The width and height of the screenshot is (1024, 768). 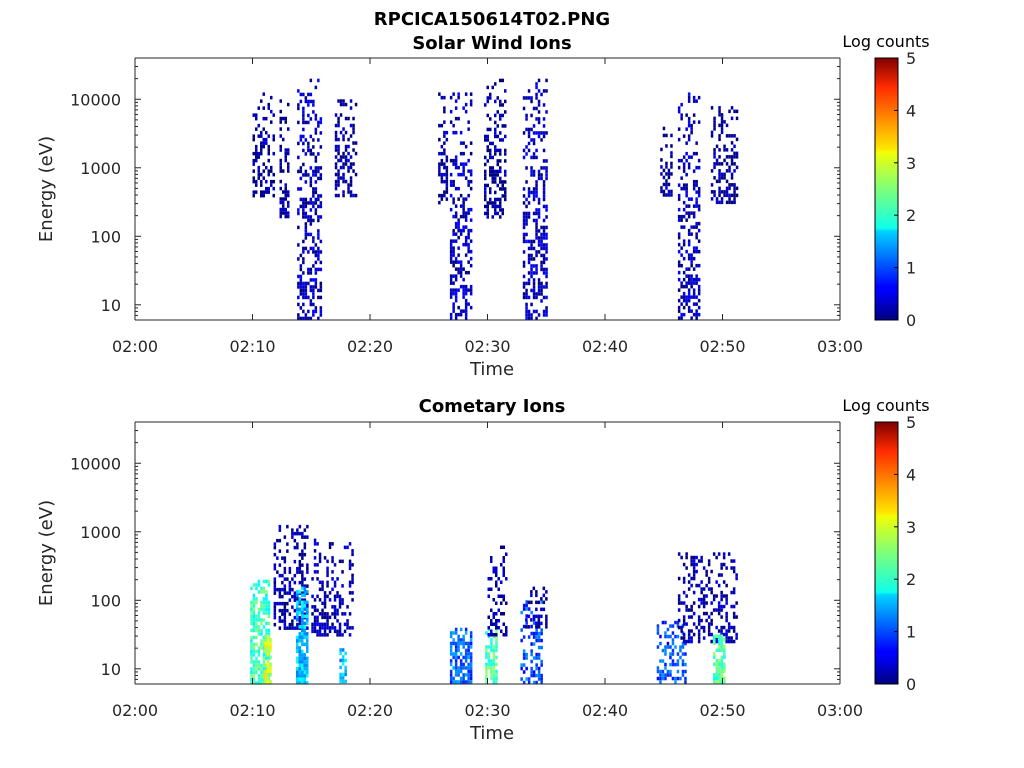 I want to click on heatmap-burst, so click(x=497, y=591).